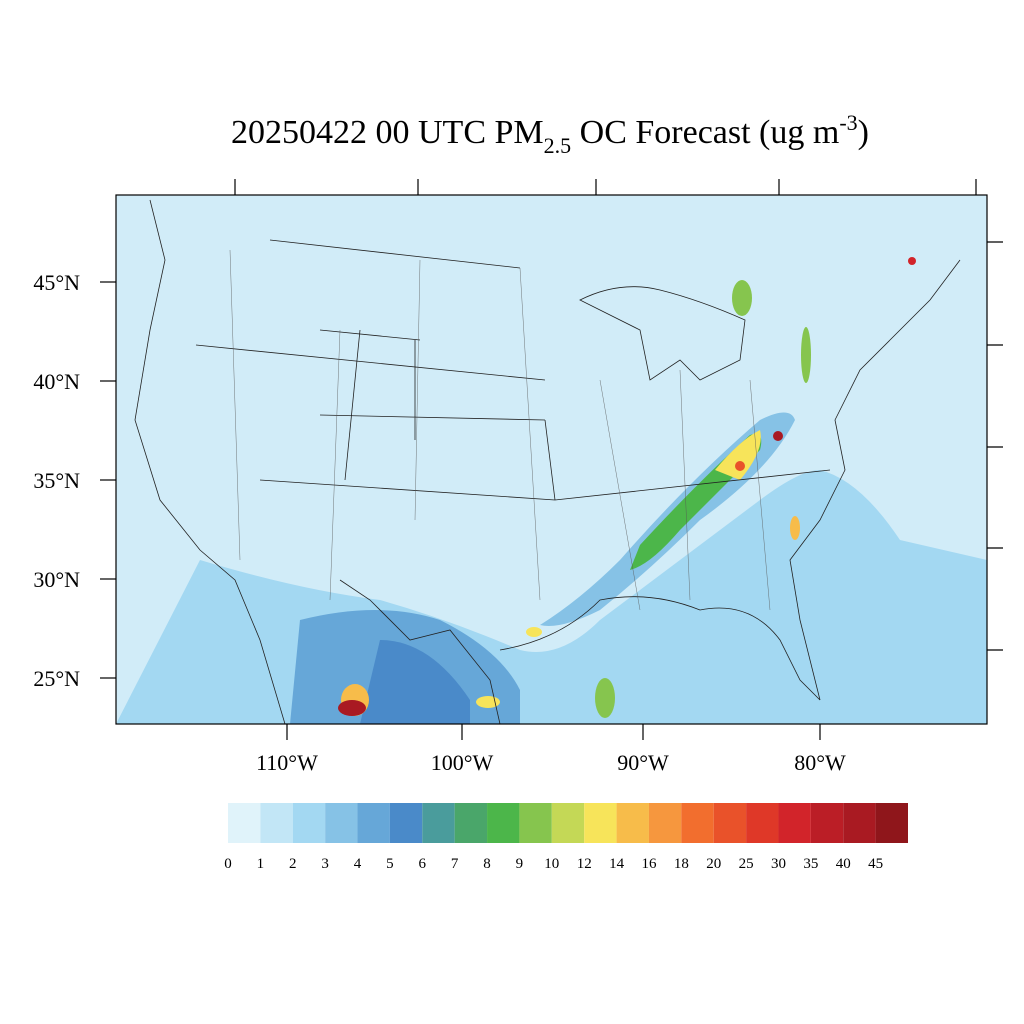 This screenshot has width=1024, height=1024. What do you see at coordinates (520, 864) in the screenshot?
I see `colorbar-label: 9` at bounding box center [520, 864].